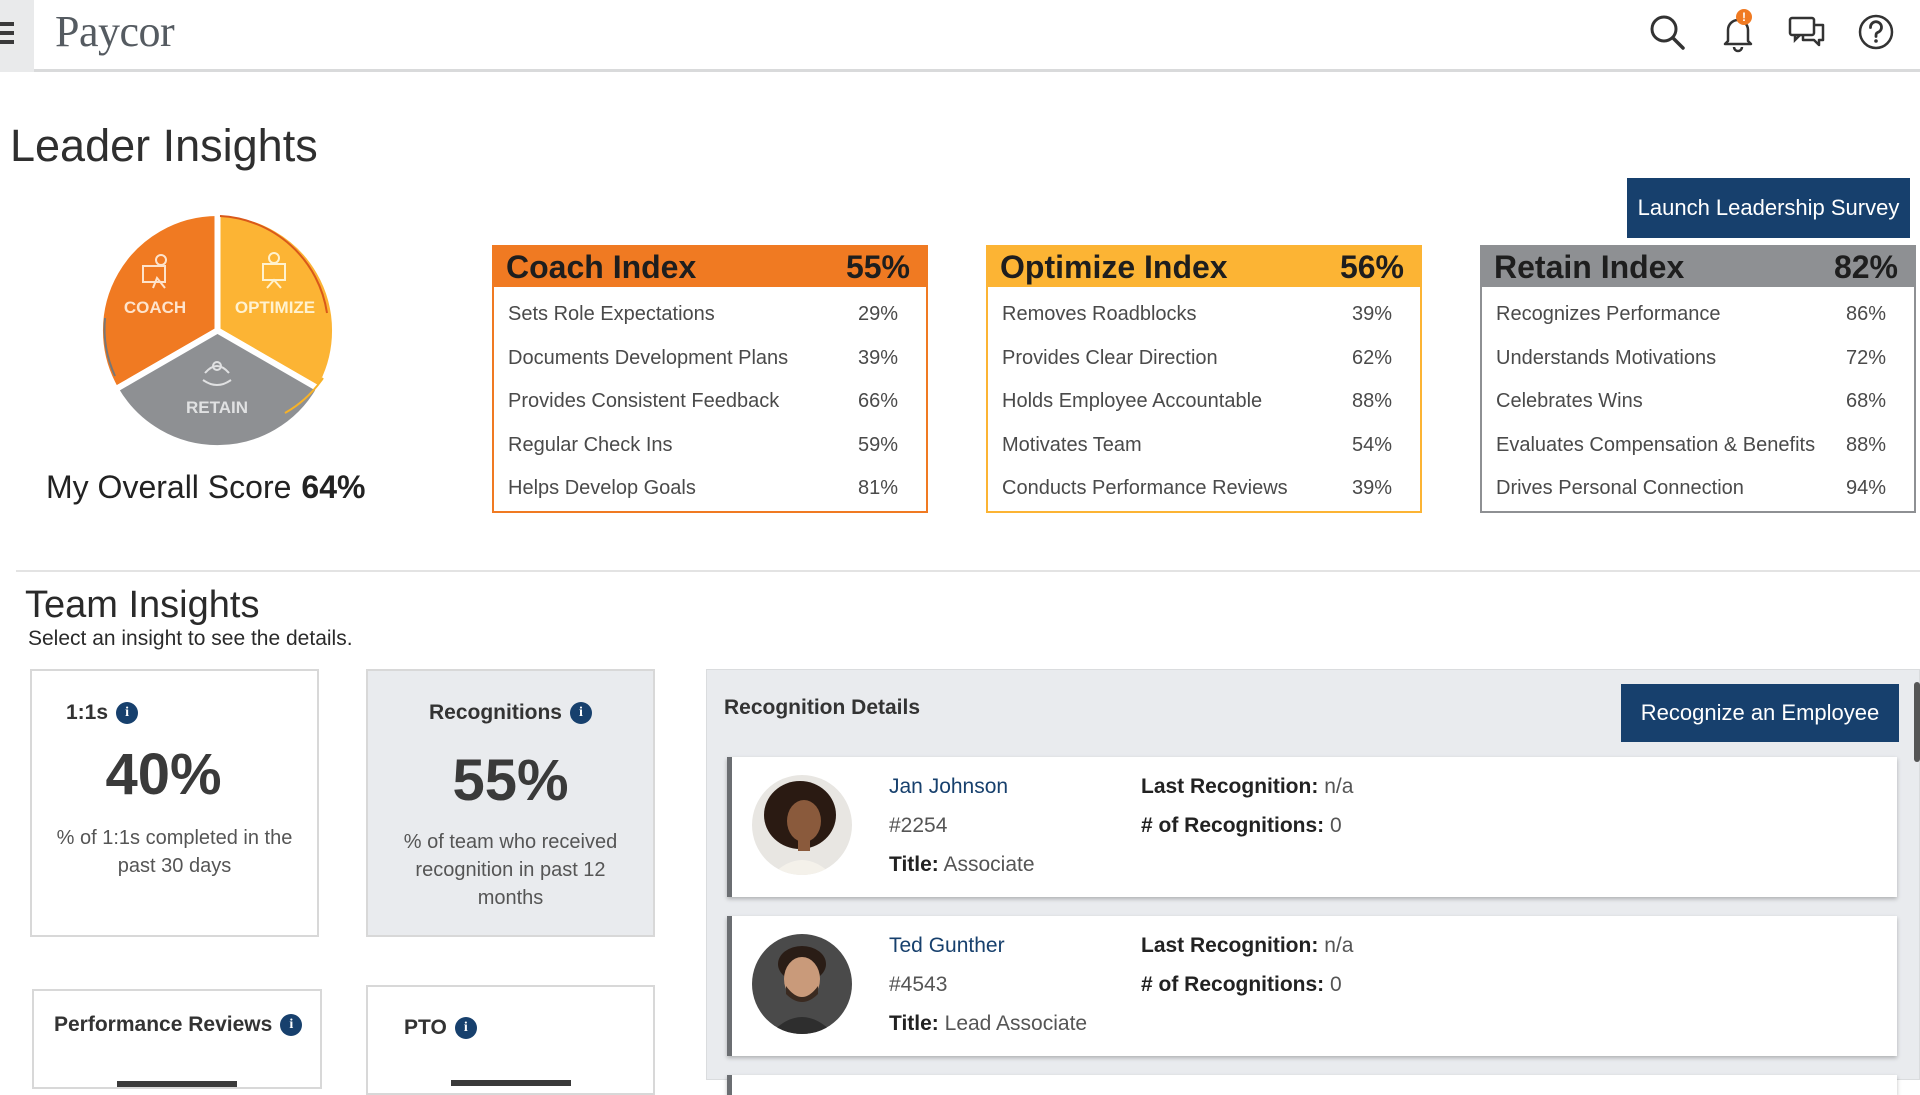  I want to click on index-row-label: Holds Employee Accountable, so click(1132, 401).